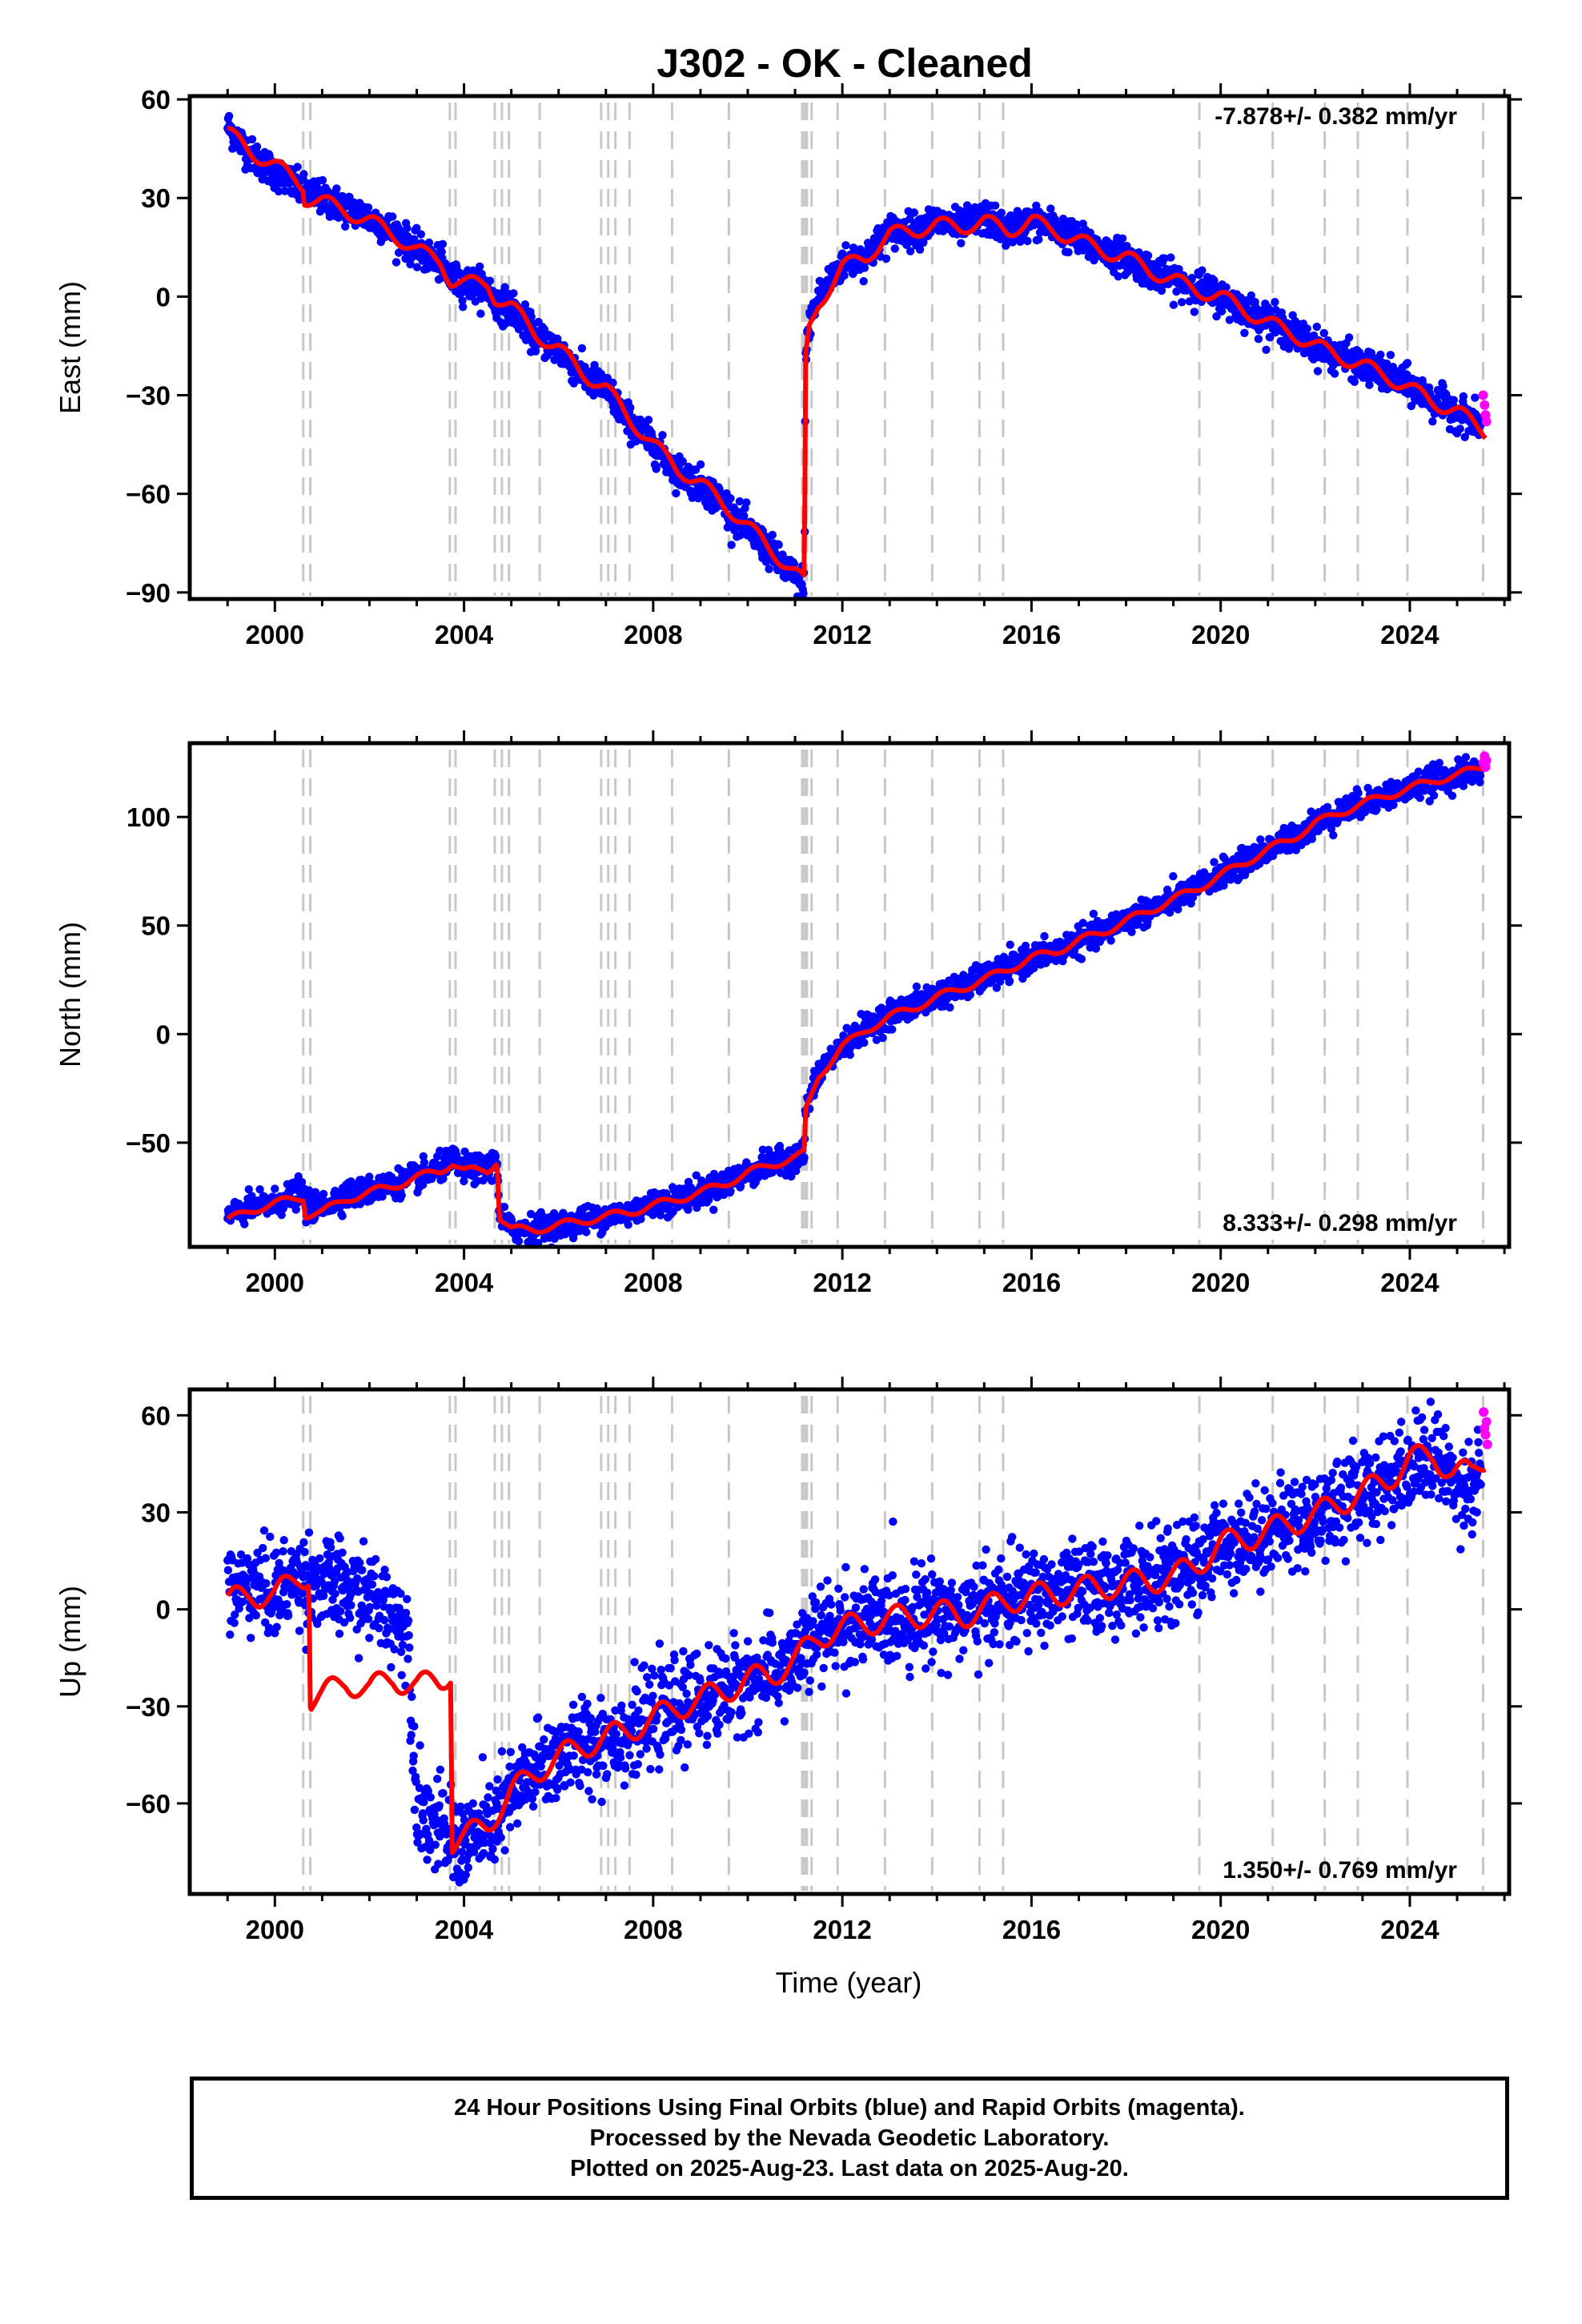  What do you see at coordinates (1220, 634) in the screenshot?
I see `x-tick-label: 2020` at bounding box center [1220, 634].